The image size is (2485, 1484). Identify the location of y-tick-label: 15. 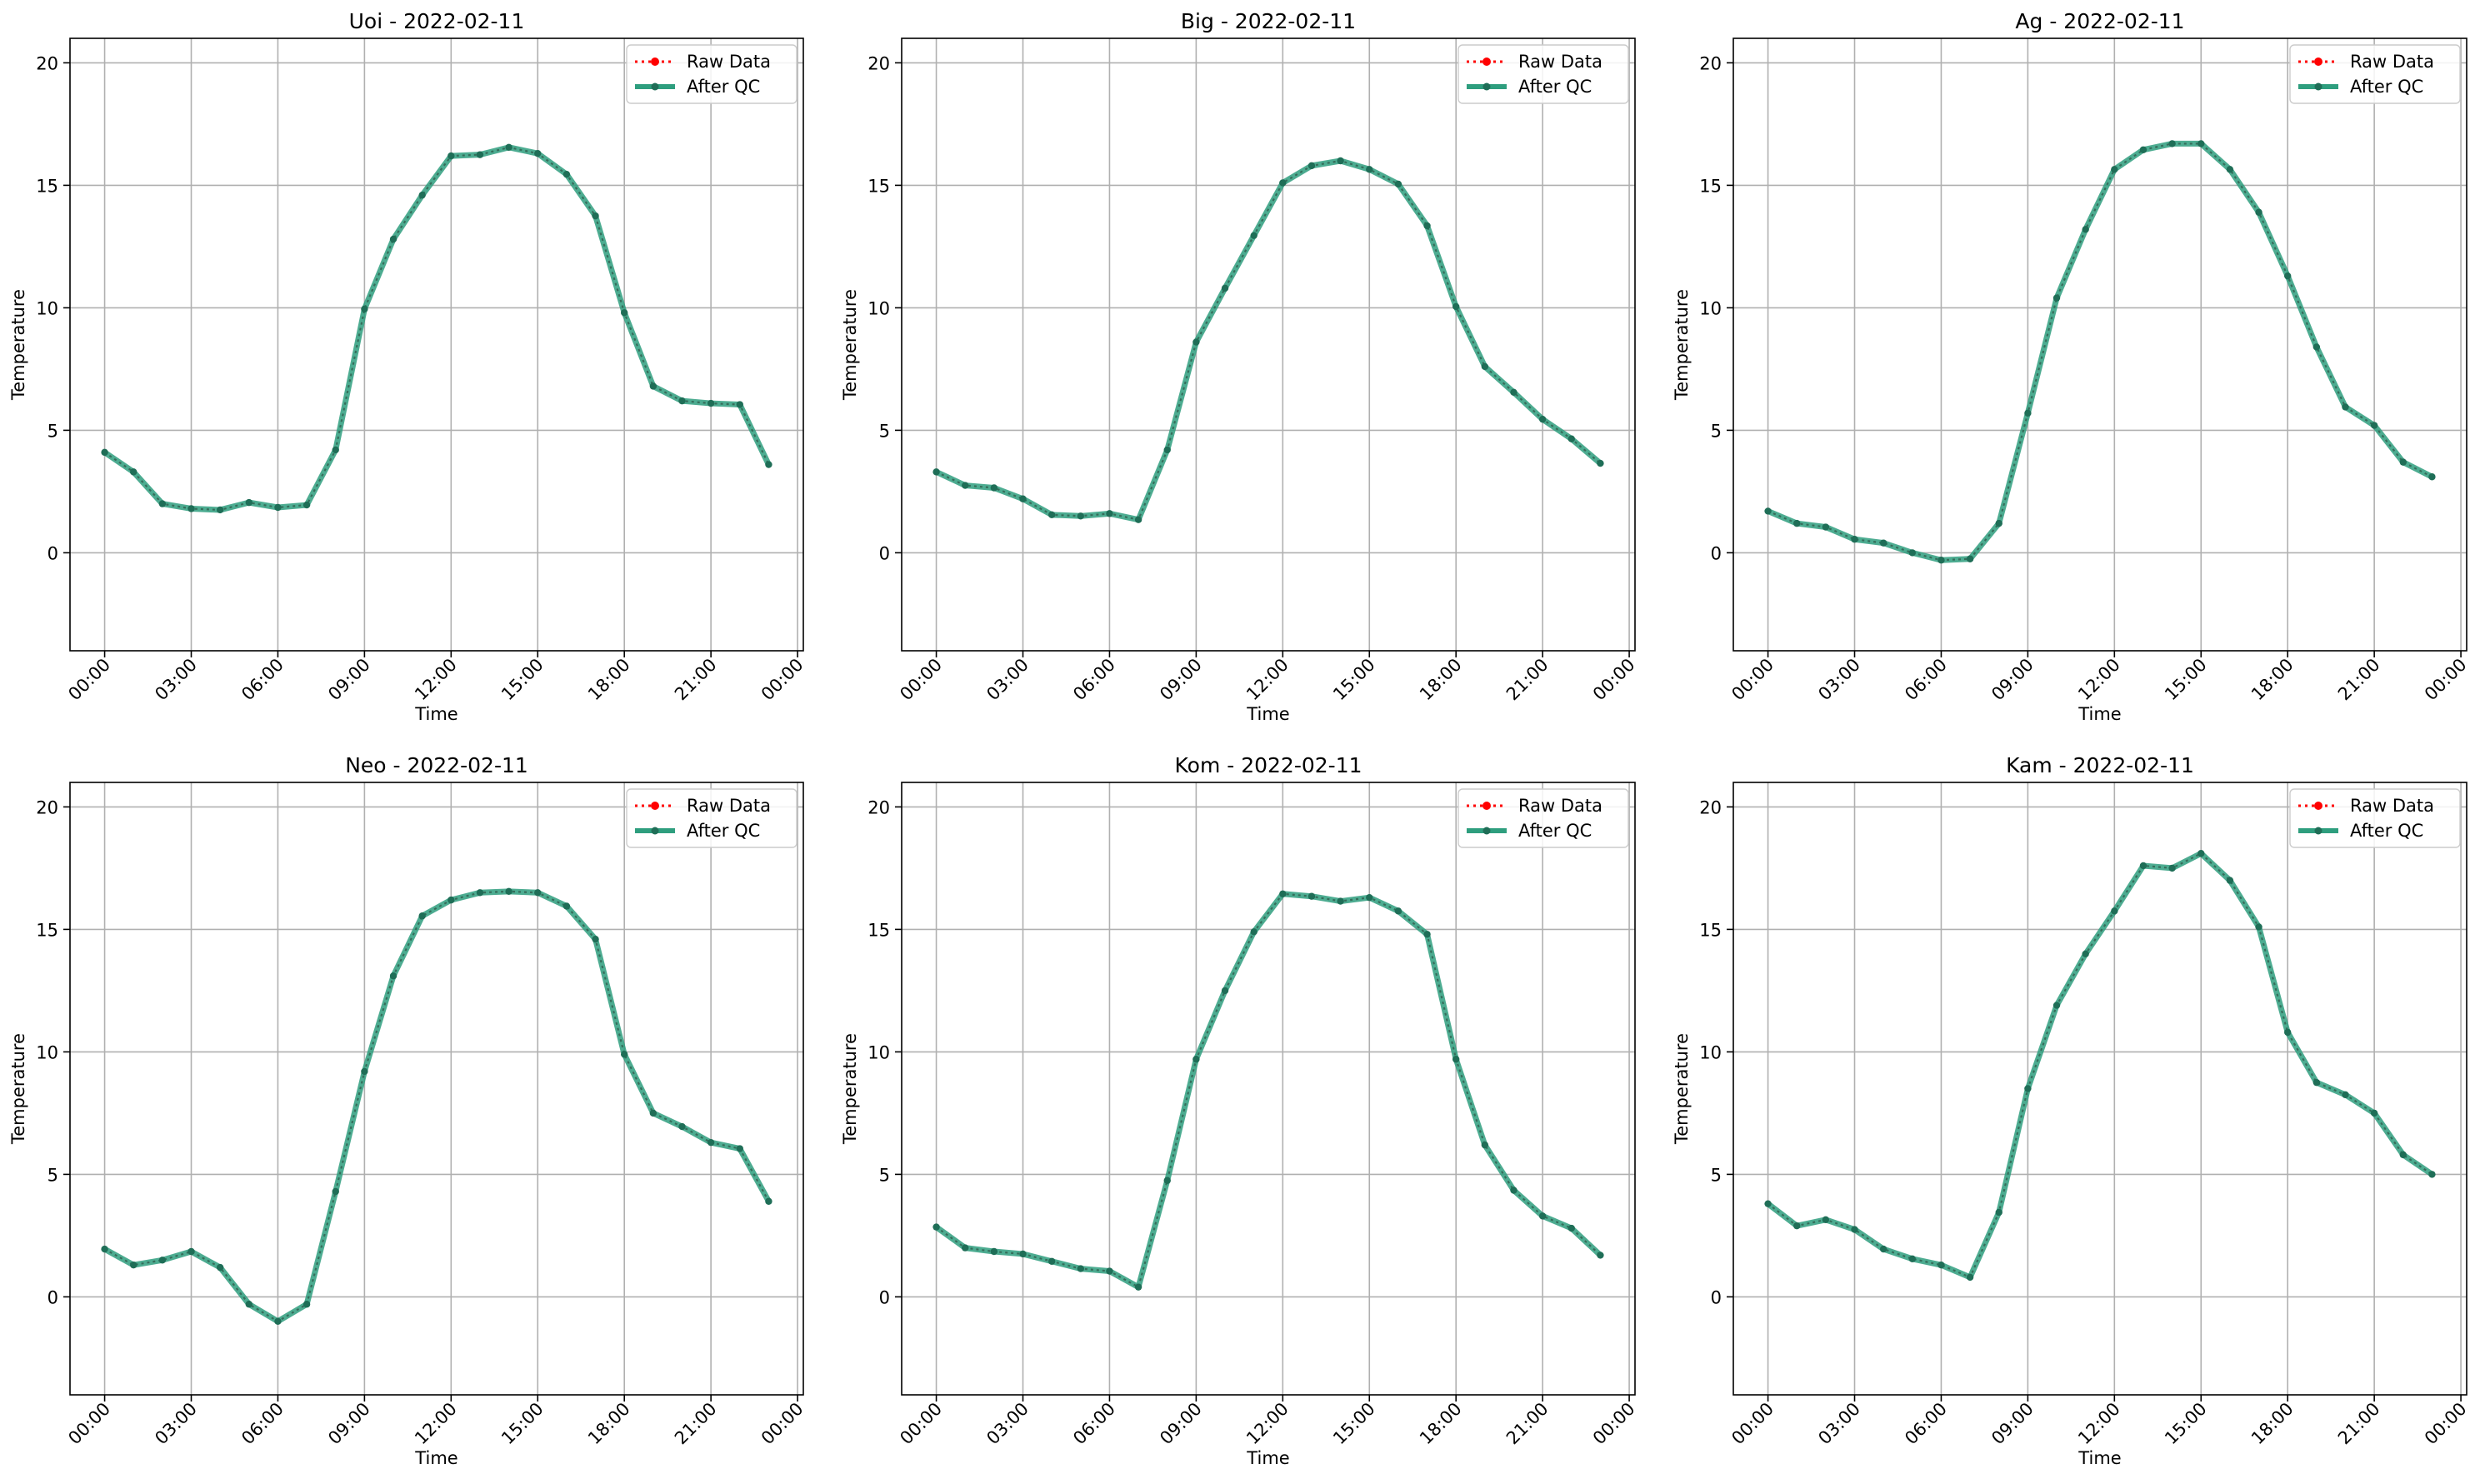
(1710, 930).